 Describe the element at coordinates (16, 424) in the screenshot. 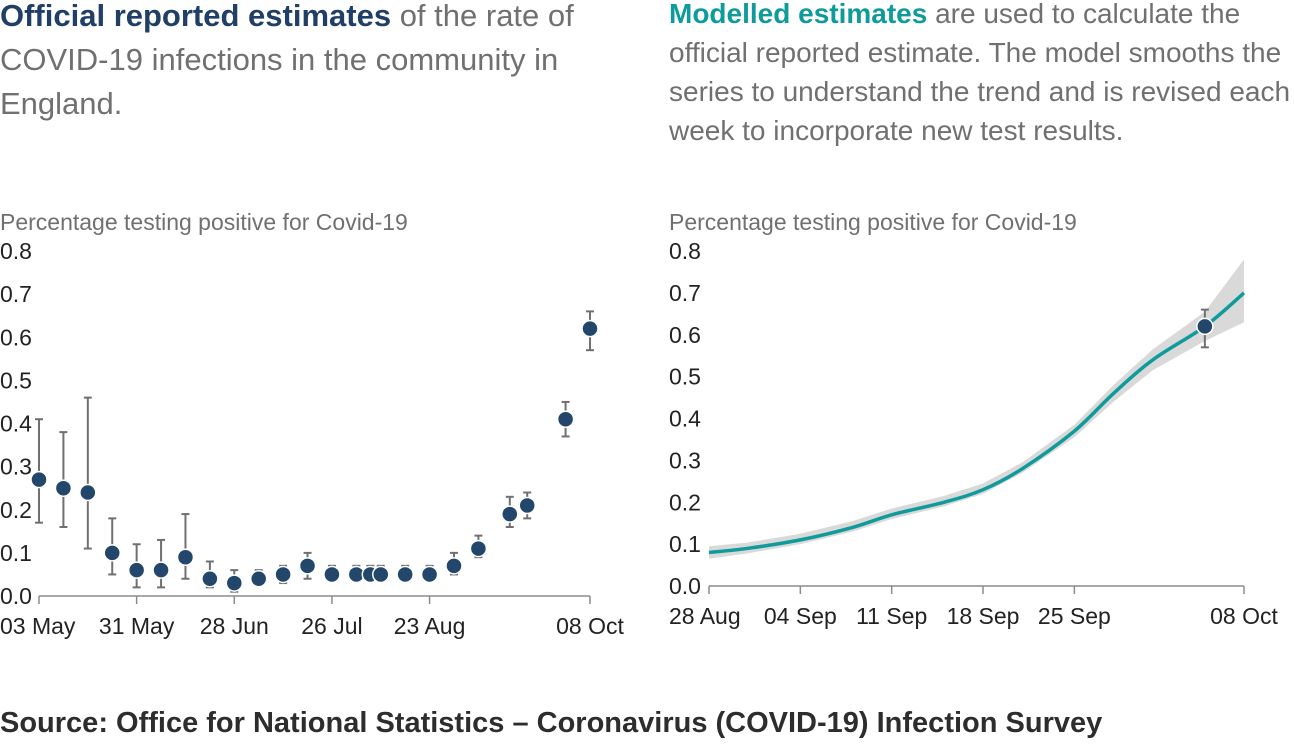

I see `left-y-tick-label: 0.4` at that location.